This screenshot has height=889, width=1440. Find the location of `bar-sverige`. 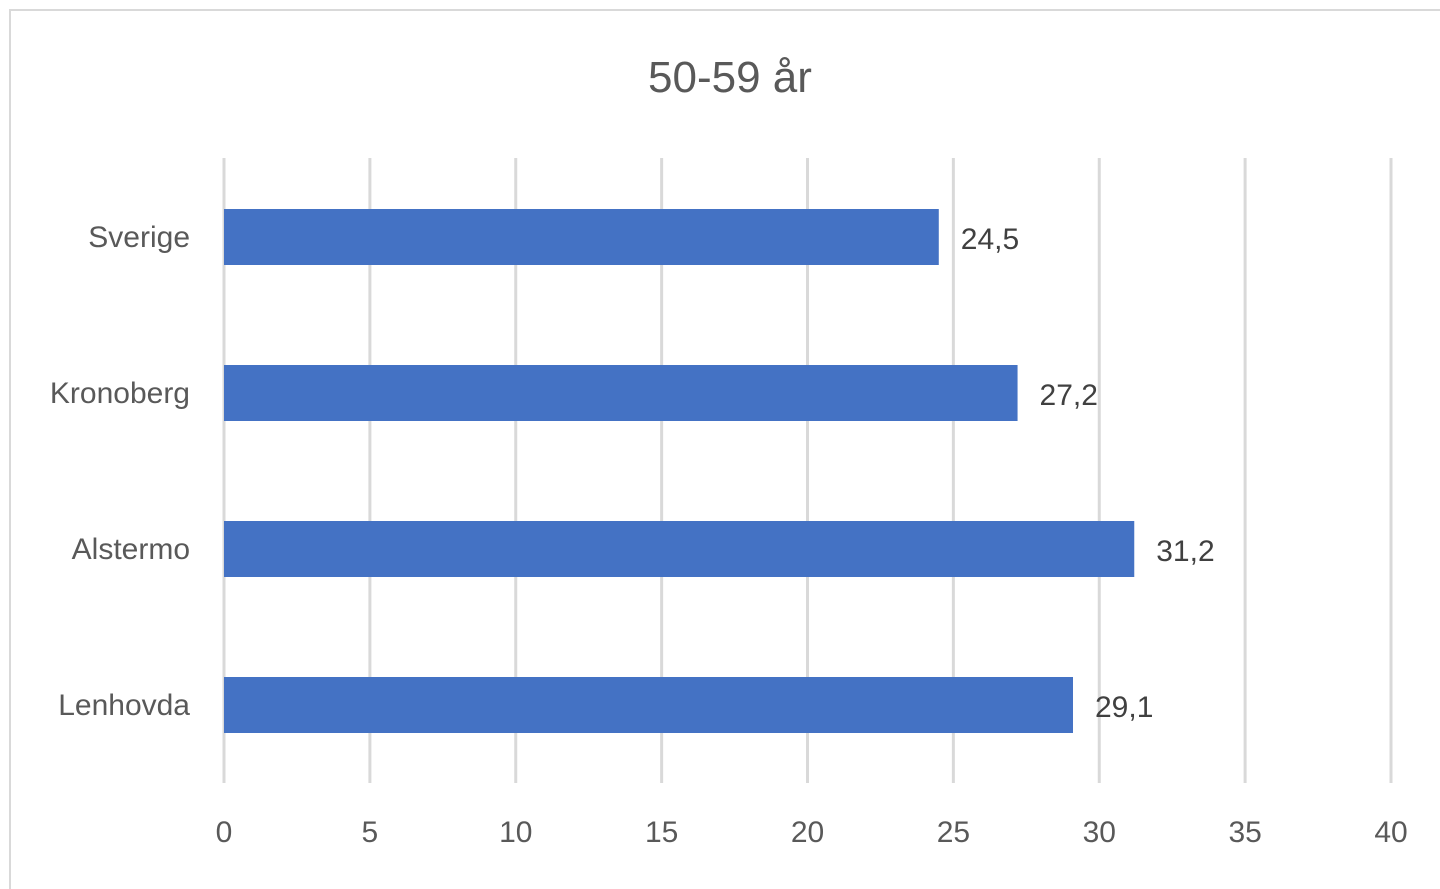

bar-sverige is located at coordinates (581, 237).